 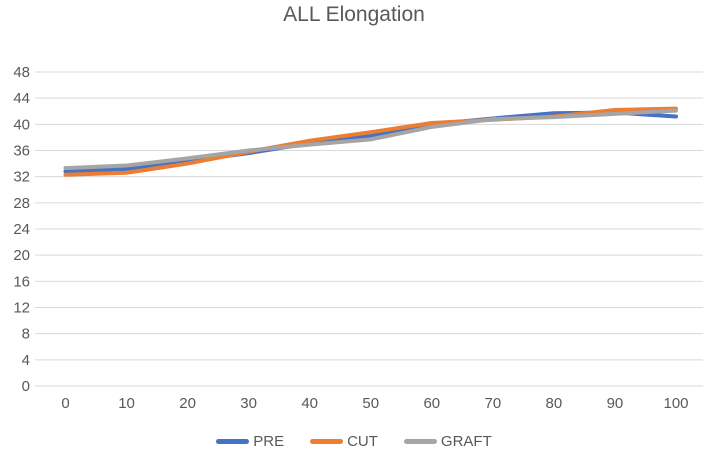 I want to click on y-axis-label: 0, so click(x=26, y=386).